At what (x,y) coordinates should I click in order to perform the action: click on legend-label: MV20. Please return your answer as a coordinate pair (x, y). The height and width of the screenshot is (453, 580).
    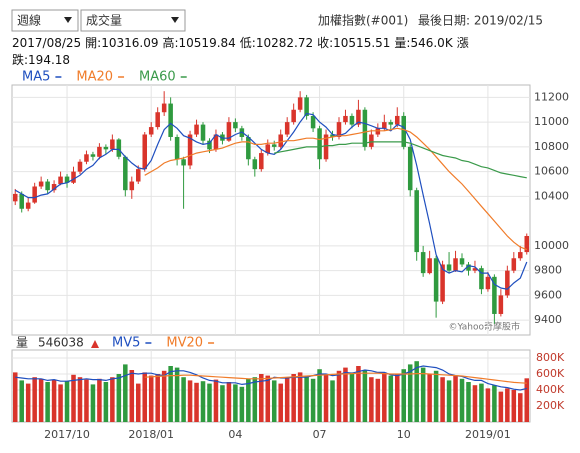
    Looking at the image, I should click on (184, 343).